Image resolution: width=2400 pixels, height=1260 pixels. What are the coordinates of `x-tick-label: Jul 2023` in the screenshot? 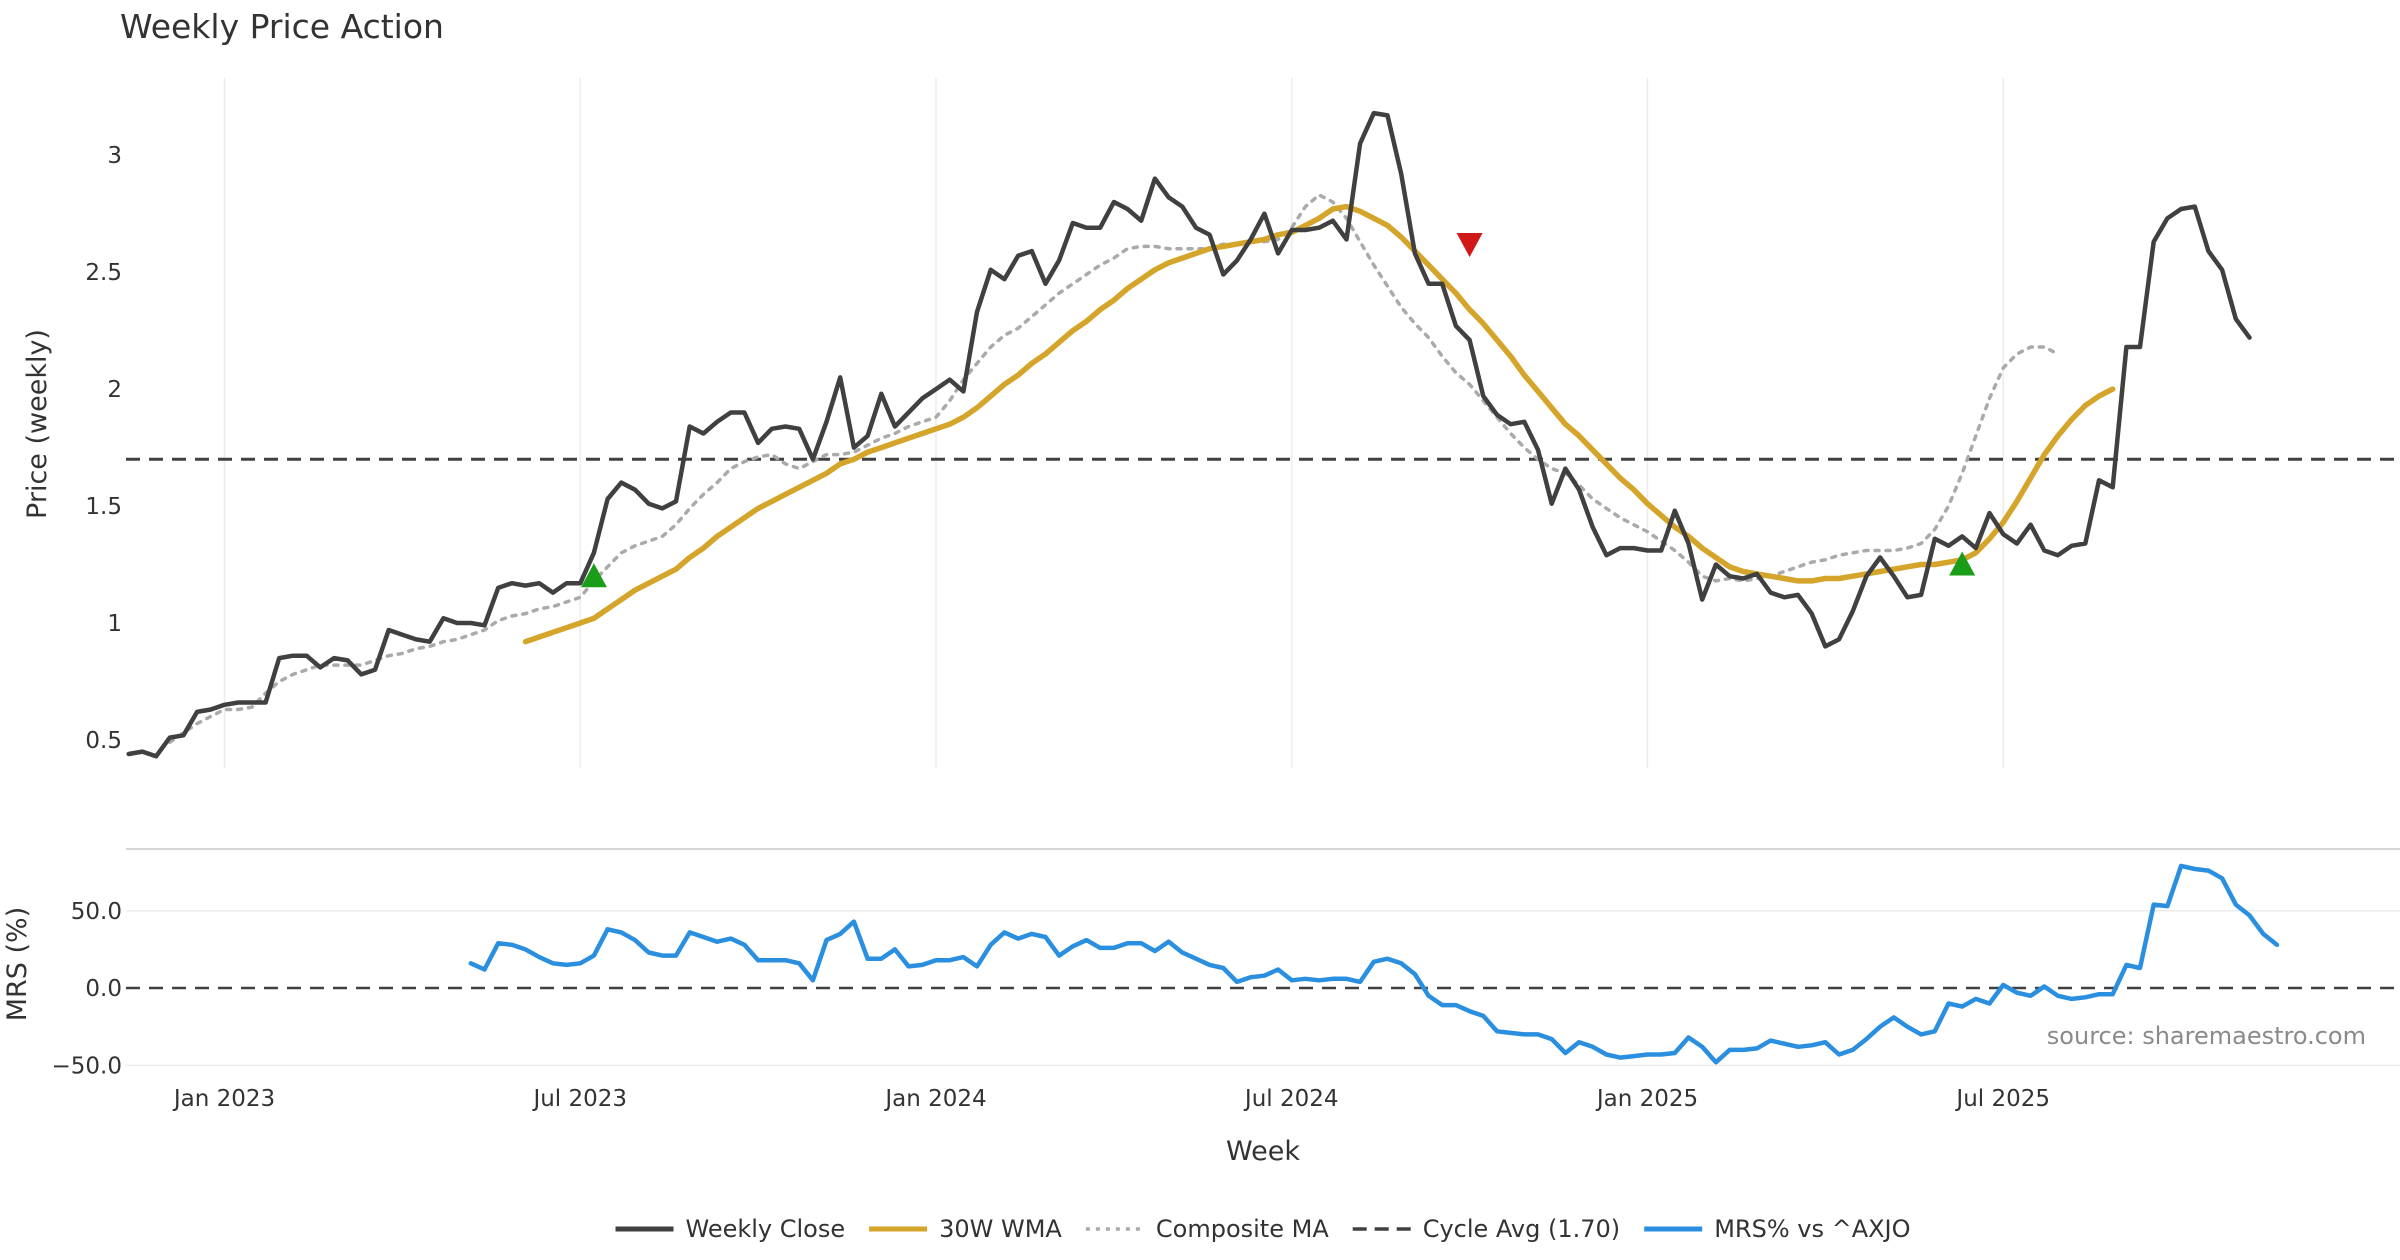 It's located at (579, 1099).